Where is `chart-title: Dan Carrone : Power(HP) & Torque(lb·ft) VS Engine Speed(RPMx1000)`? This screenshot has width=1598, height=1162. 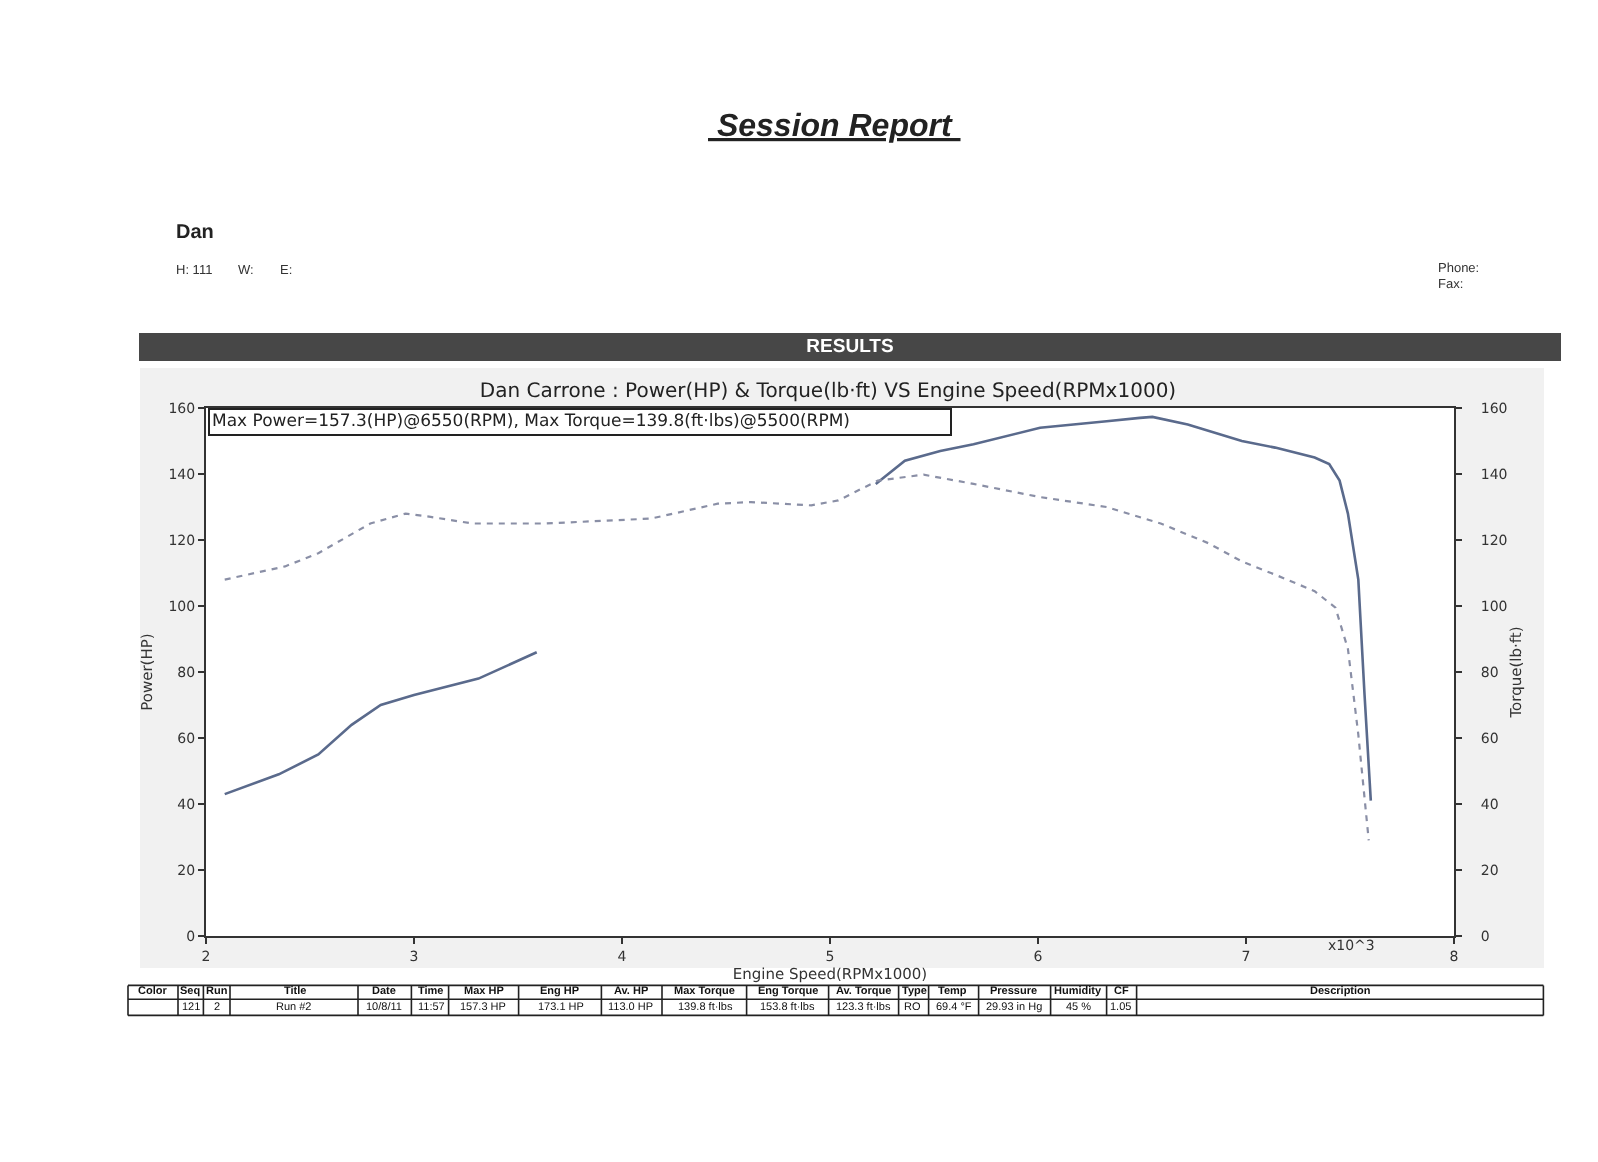 chart-title: Dan Carrone : Power(HP) & Torque(lb·ft) VS Engine Speed(RPMx1000) is located at coordinates (828, 392).